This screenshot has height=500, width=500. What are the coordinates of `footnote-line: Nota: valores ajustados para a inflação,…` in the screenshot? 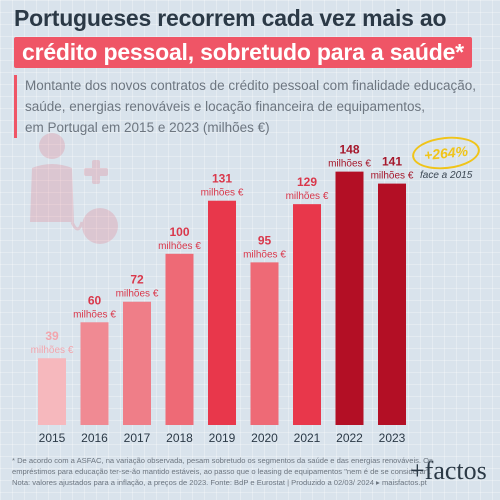 It's located at (219, 482).